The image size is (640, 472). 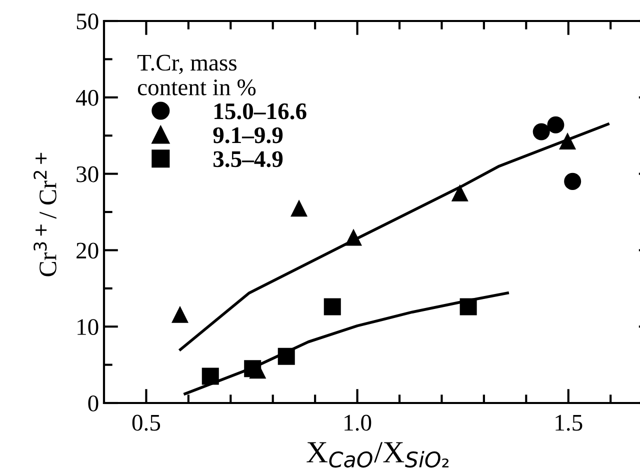 I want to click on y-tick-label: 20, so click(x=87, y=250).